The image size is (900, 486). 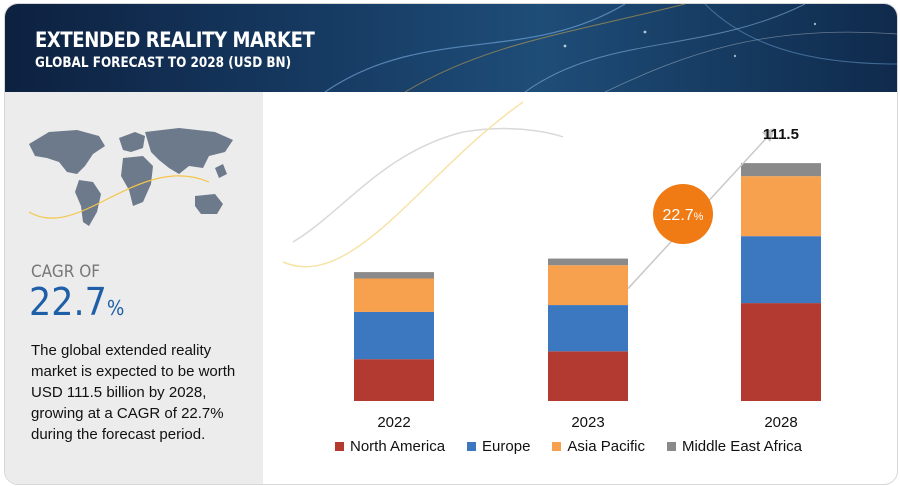 What do you see at coordinates (66, 272) in the screenshot?
I see `cagr-label: CAGR OF` at bounding box center [66, 272].